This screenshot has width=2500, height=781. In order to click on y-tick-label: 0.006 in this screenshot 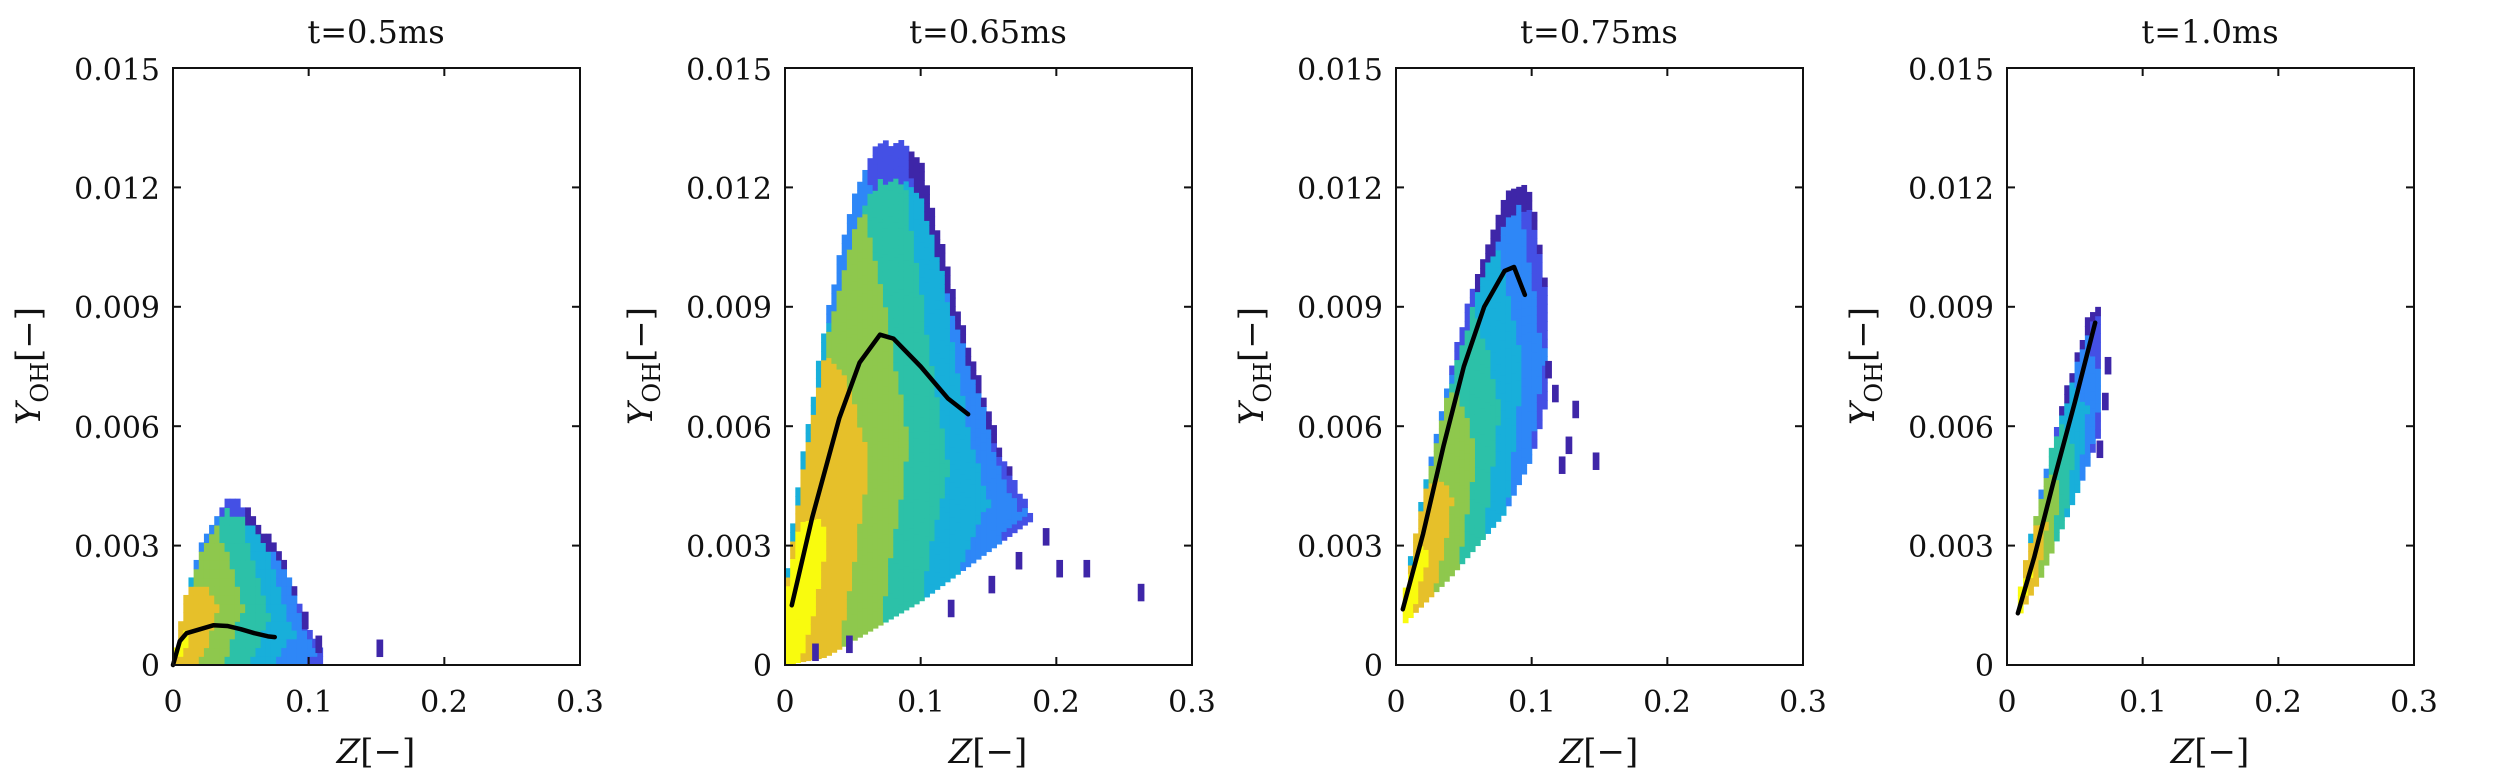, I will do `click(117, 428)`.